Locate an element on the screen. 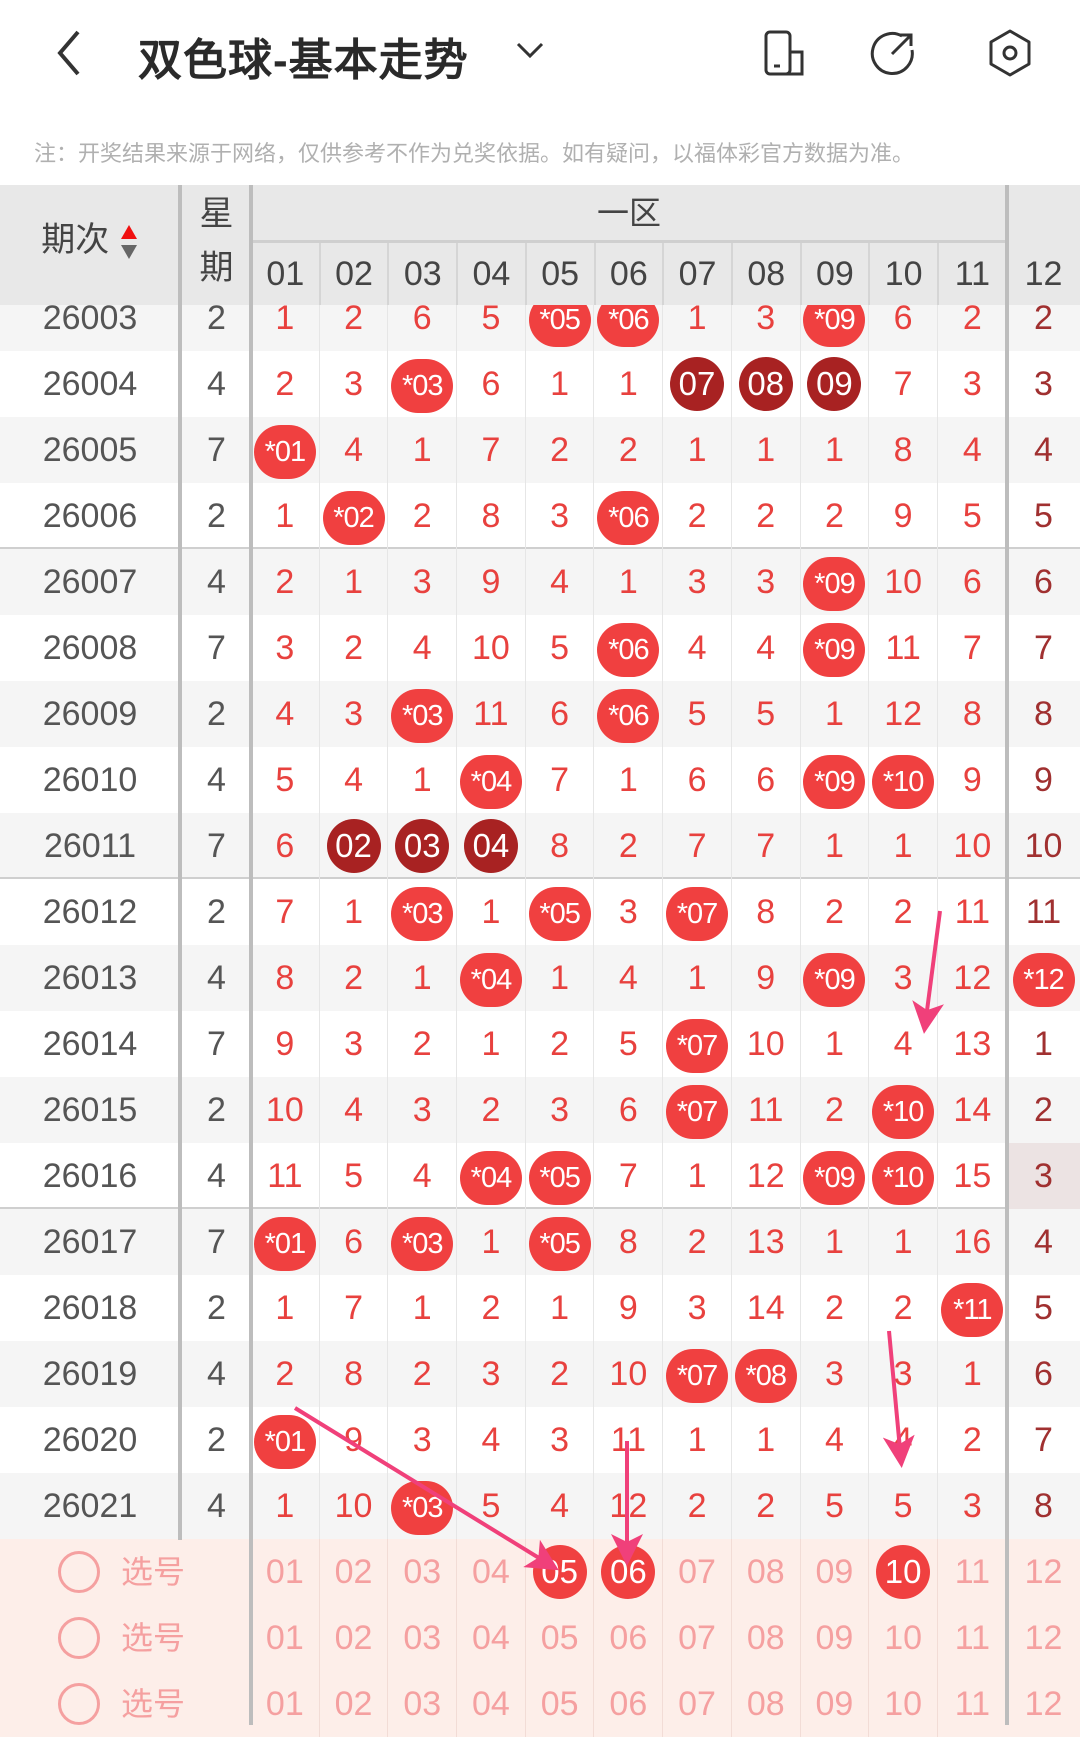 The image size is (1080, 1737). selected-ball: 10 is located at coordinates (903, 1572).